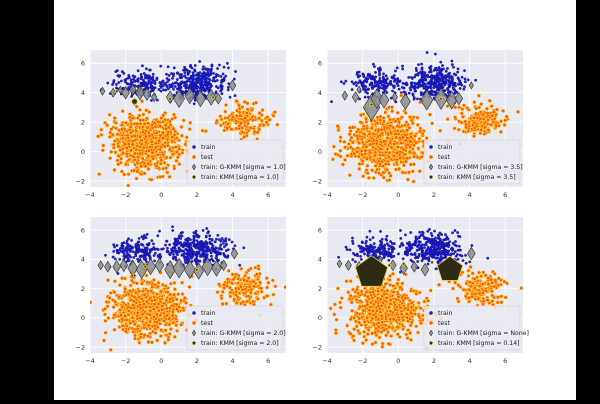 This screenshot has height=404, width=600. I want to click on x-tick-label: 2, so click(434, 361).